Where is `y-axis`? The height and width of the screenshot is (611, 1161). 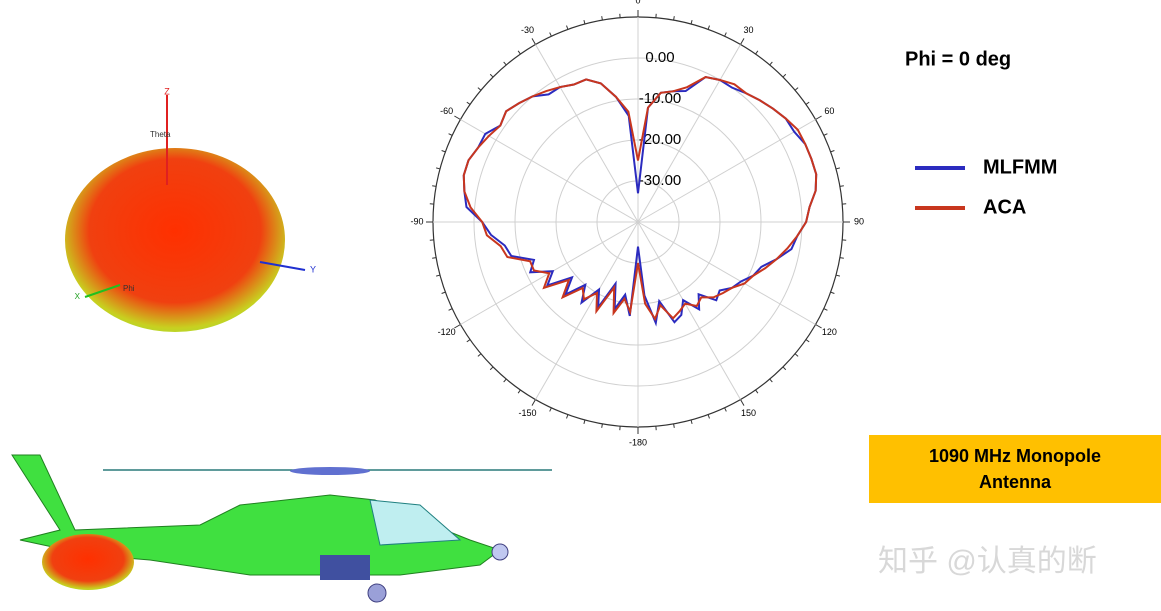 y-axis is located at coordinates (282, 266).